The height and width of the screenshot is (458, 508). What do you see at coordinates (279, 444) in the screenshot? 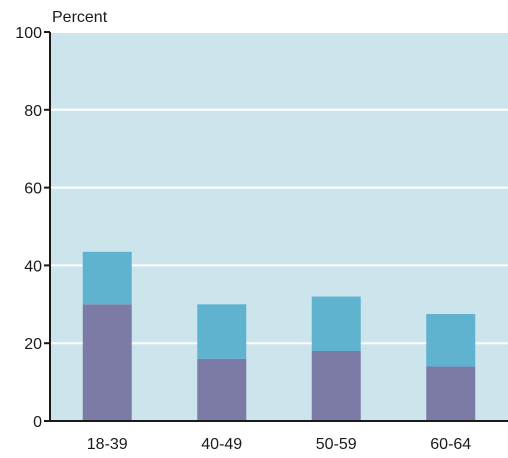
I see `x-tick-labels: 18-39 40-49 50-59 60-64` at bounding box center [279, 444].